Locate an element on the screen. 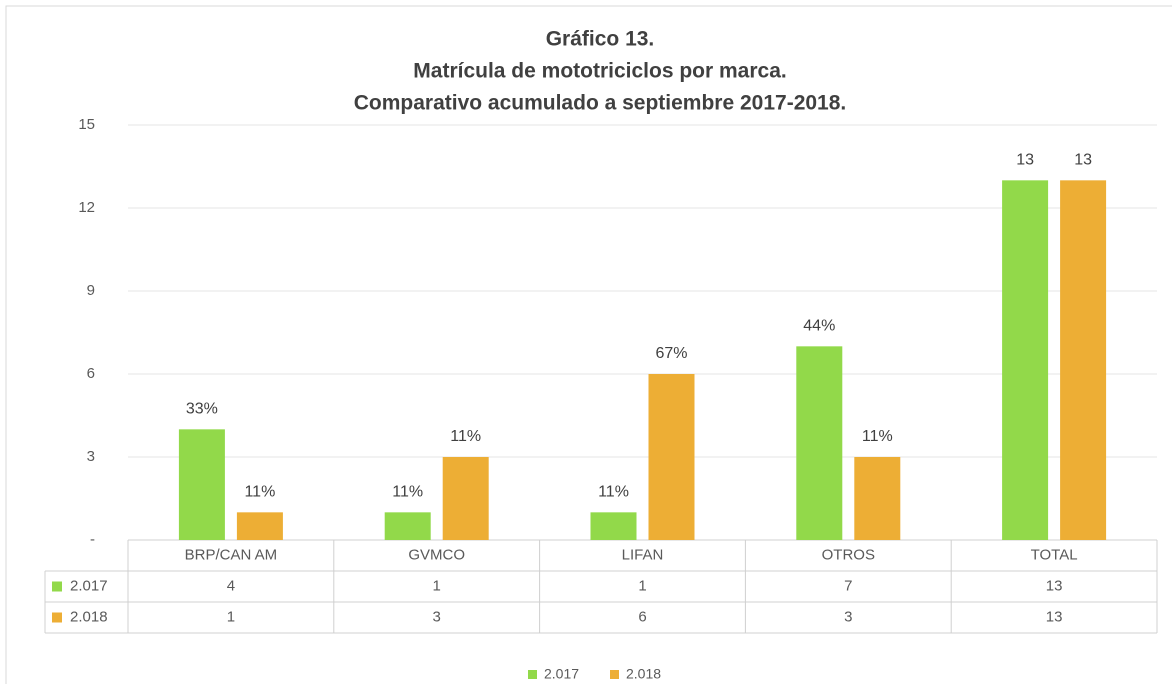  y-tick-label: 3 is located at coordinates (91, 456).